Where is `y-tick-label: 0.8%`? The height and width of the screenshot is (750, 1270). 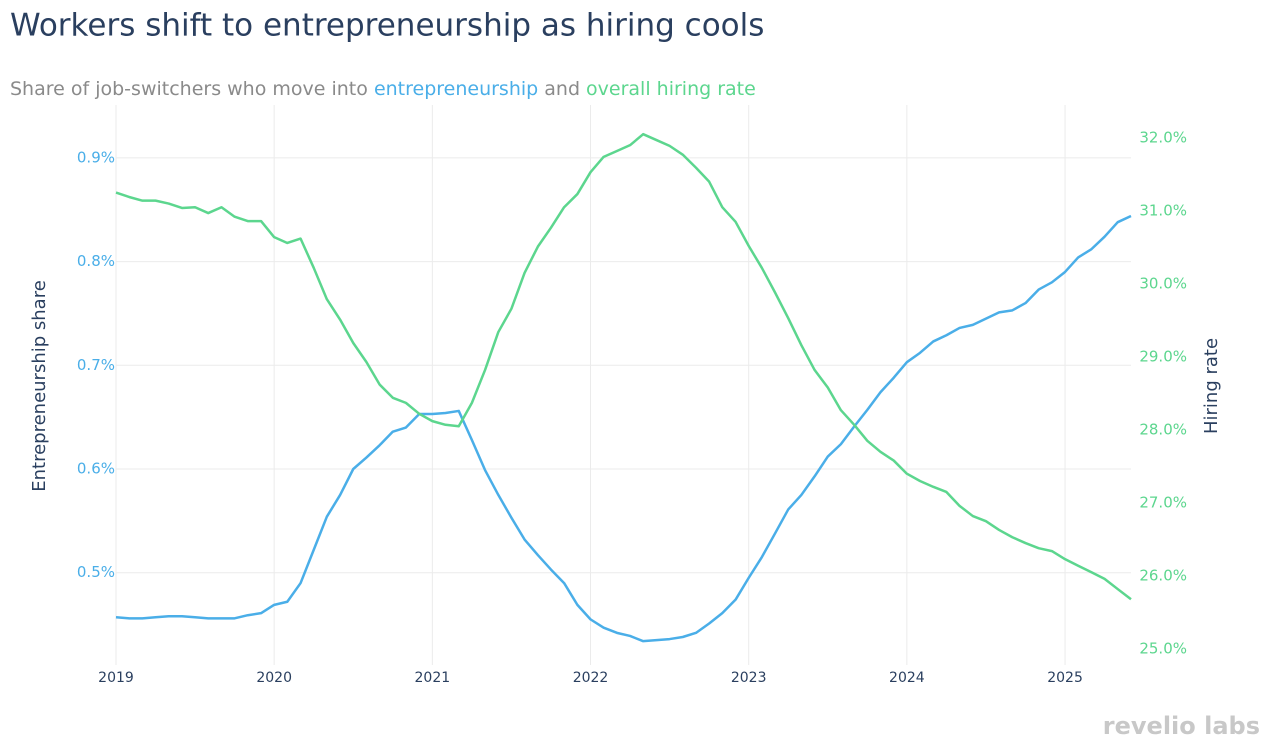
y-tick-label: 0.8% is located at coordinates (96, 261).